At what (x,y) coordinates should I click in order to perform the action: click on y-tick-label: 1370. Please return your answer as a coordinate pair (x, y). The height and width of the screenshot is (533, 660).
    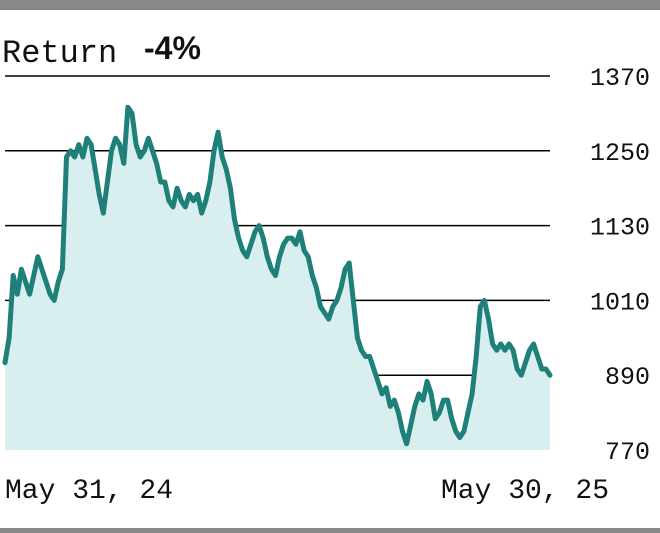
    Looking at the image, I should click on (620, 78).